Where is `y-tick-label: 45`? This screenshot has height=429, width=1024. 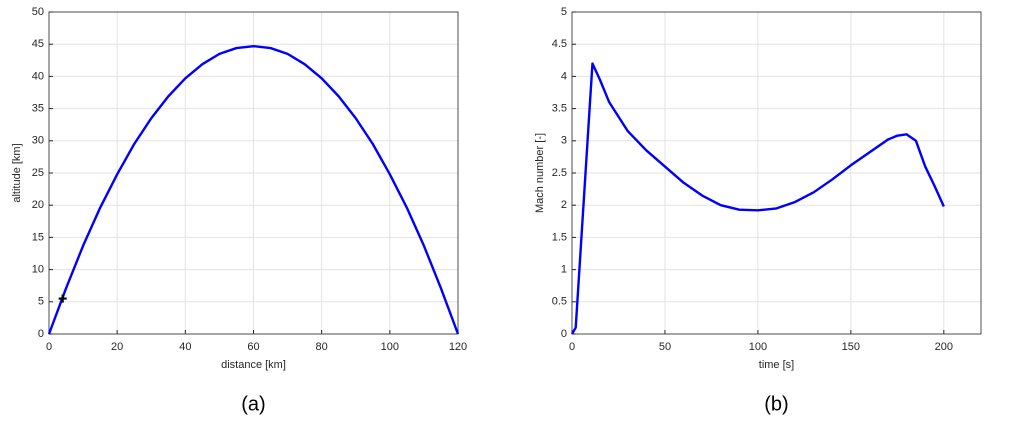 y-tick-label: 45 is located at coordinates (38, 44).